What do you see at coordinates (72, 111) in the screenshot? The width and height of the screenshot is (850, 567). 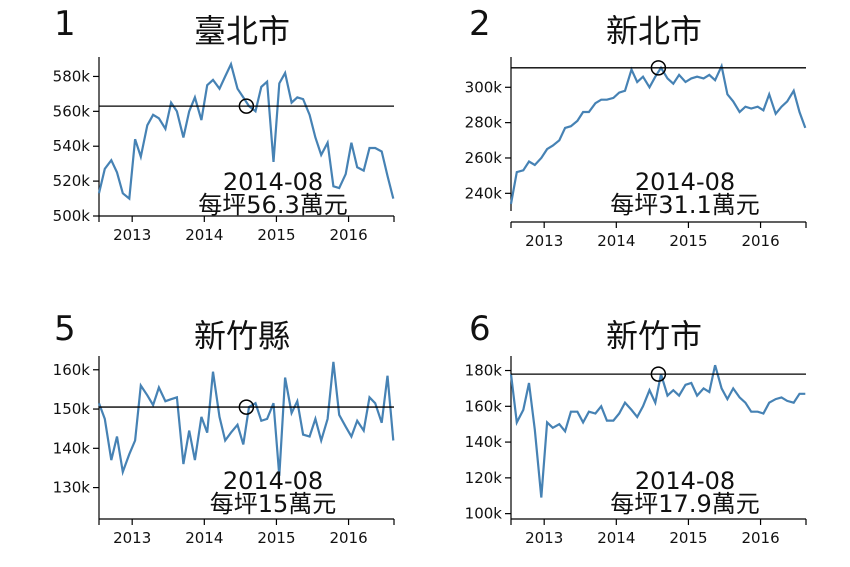 I see `y-tick-label: 560k` at bounding box center [72, 111].